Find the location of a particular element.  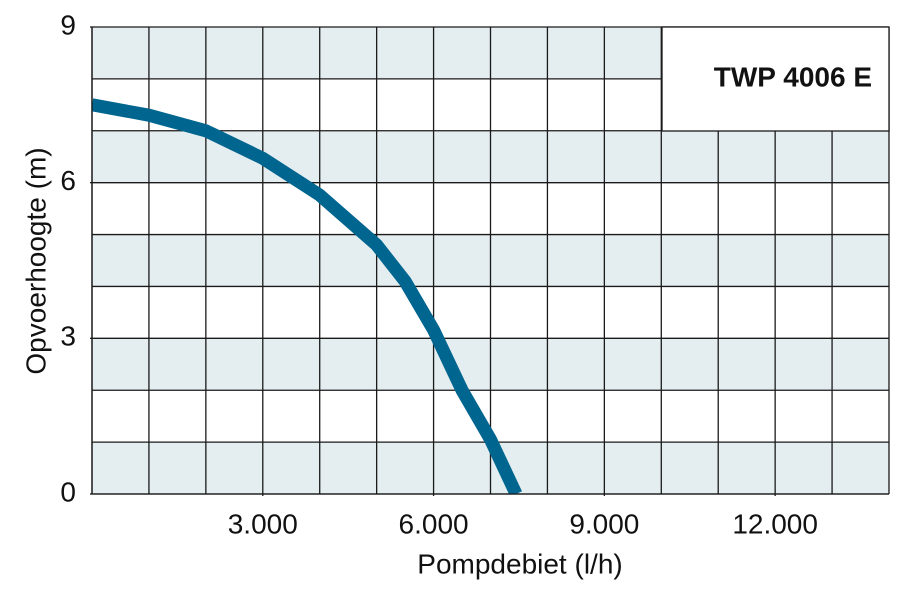

y-axis-label: Opvoerhoogte (m) is located at coordinates (35, 260).